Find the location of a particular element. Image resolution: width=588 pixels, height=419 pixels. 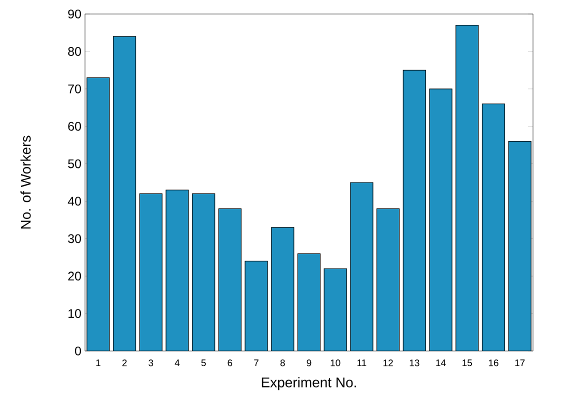

x-tick-label: 13 is located at coordinates (415, 363).